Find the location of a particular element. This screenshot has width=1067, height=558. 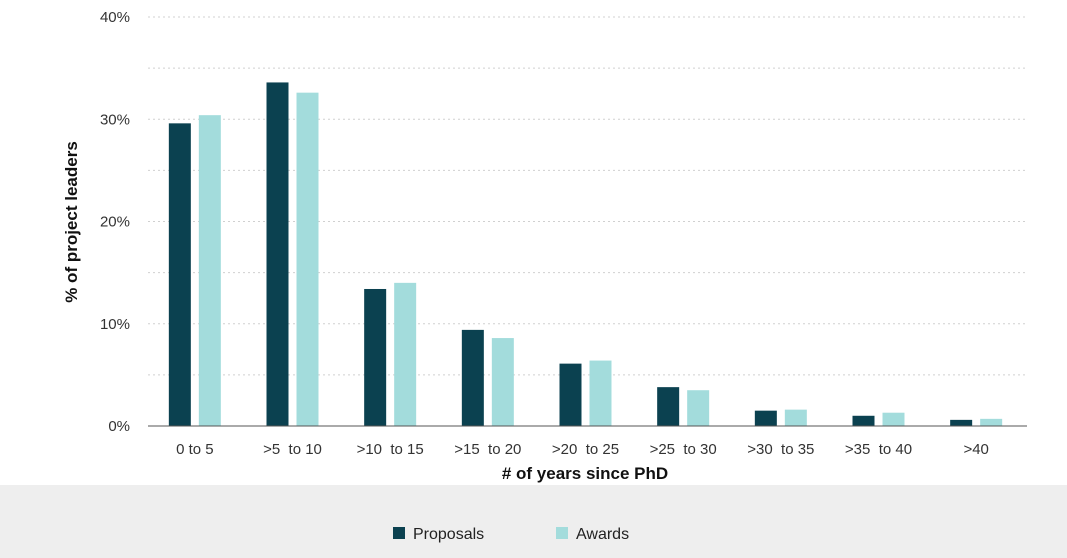

legend-band is located at coordinates (533, 521).